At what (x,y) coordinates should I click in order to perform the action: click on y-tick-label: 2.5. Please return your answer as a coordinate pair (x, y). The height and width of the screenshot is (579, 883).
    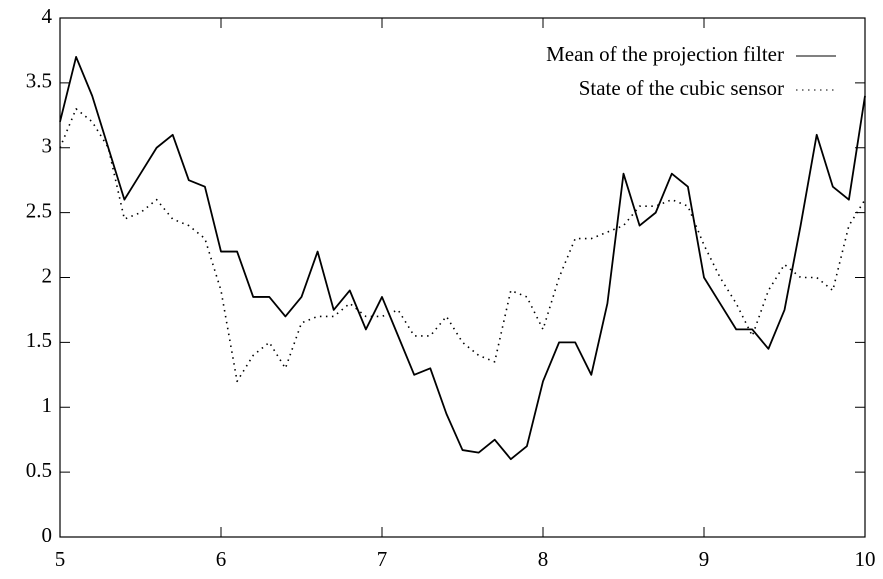
    Looking at the image, I should click on (39, 210).